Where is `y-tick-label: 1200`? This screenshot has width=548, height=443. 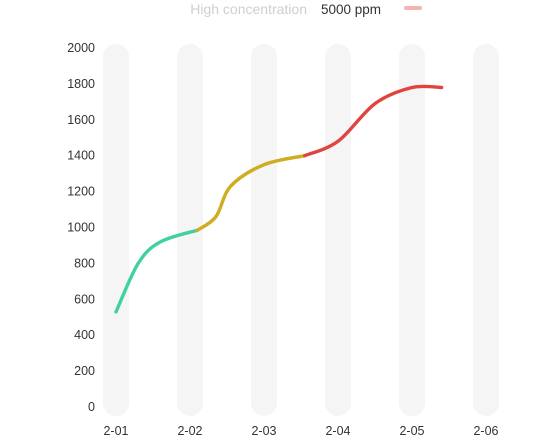
y-tick-label: 1200 is located at coordinates (81, 192).